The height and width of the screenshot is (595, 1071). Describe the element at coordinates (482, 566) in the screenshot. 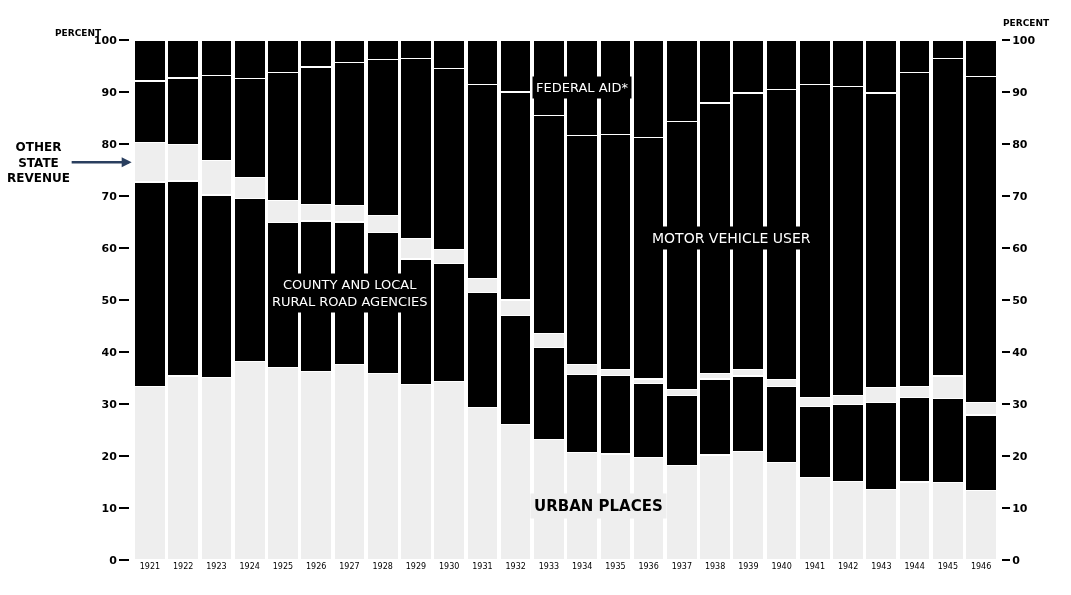

I see `x-tick-label: 1931` at that location.